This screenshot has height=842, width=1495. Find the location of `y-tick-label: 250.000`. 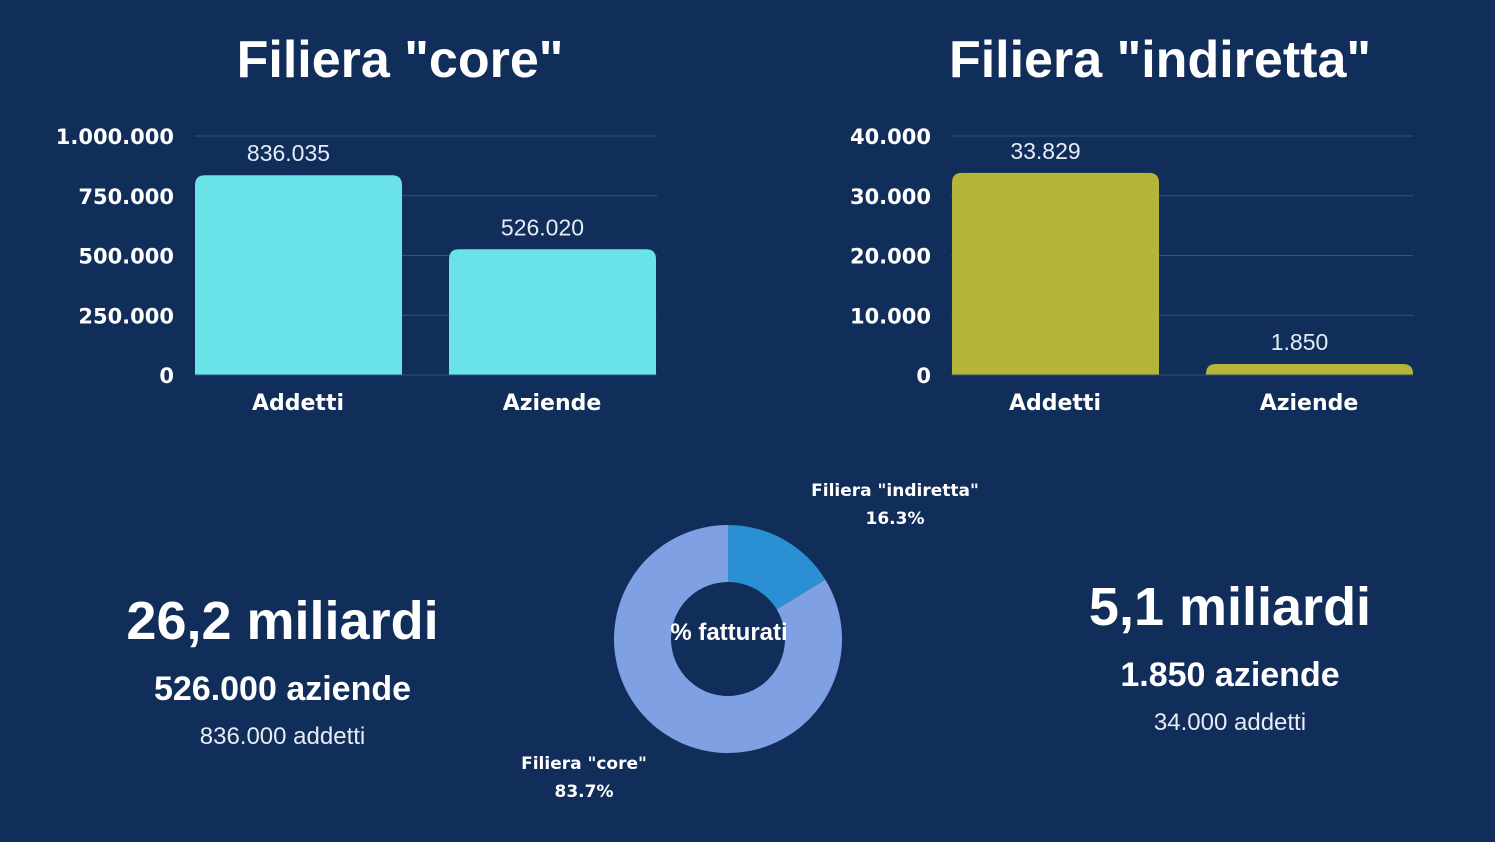

y-tick-label: 250.000 is located at coordinates (126, 316).